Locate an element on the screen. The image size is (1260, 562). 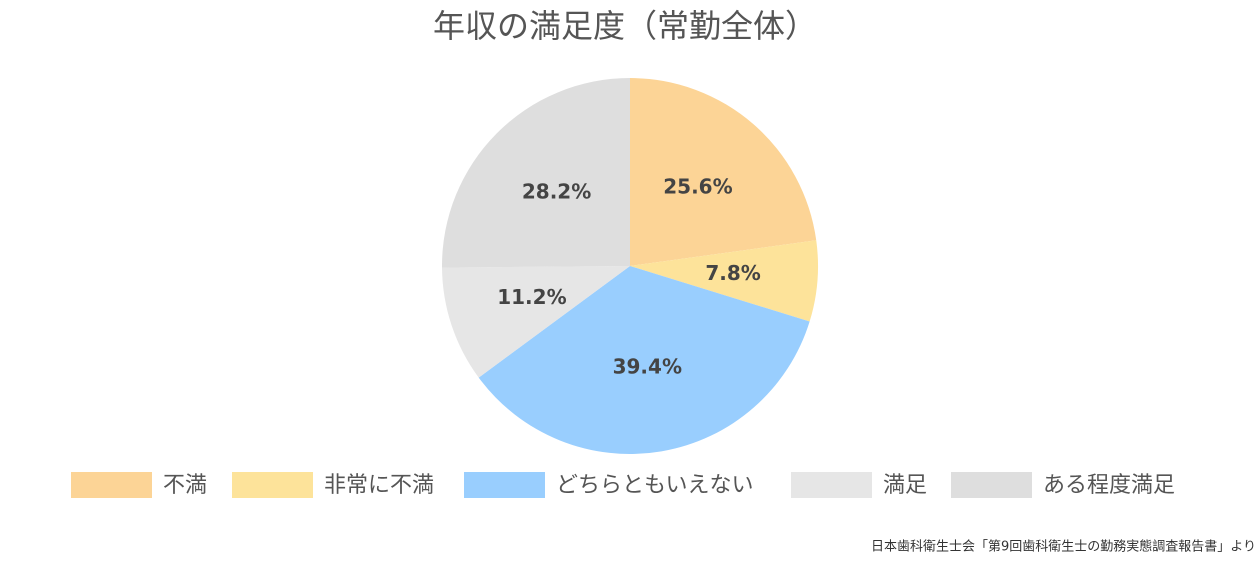
source-note: 日本歯科衛生士会「第9回歯科衛生士の勤務実態調査報告書」より is located at coordinates (1063, 547).